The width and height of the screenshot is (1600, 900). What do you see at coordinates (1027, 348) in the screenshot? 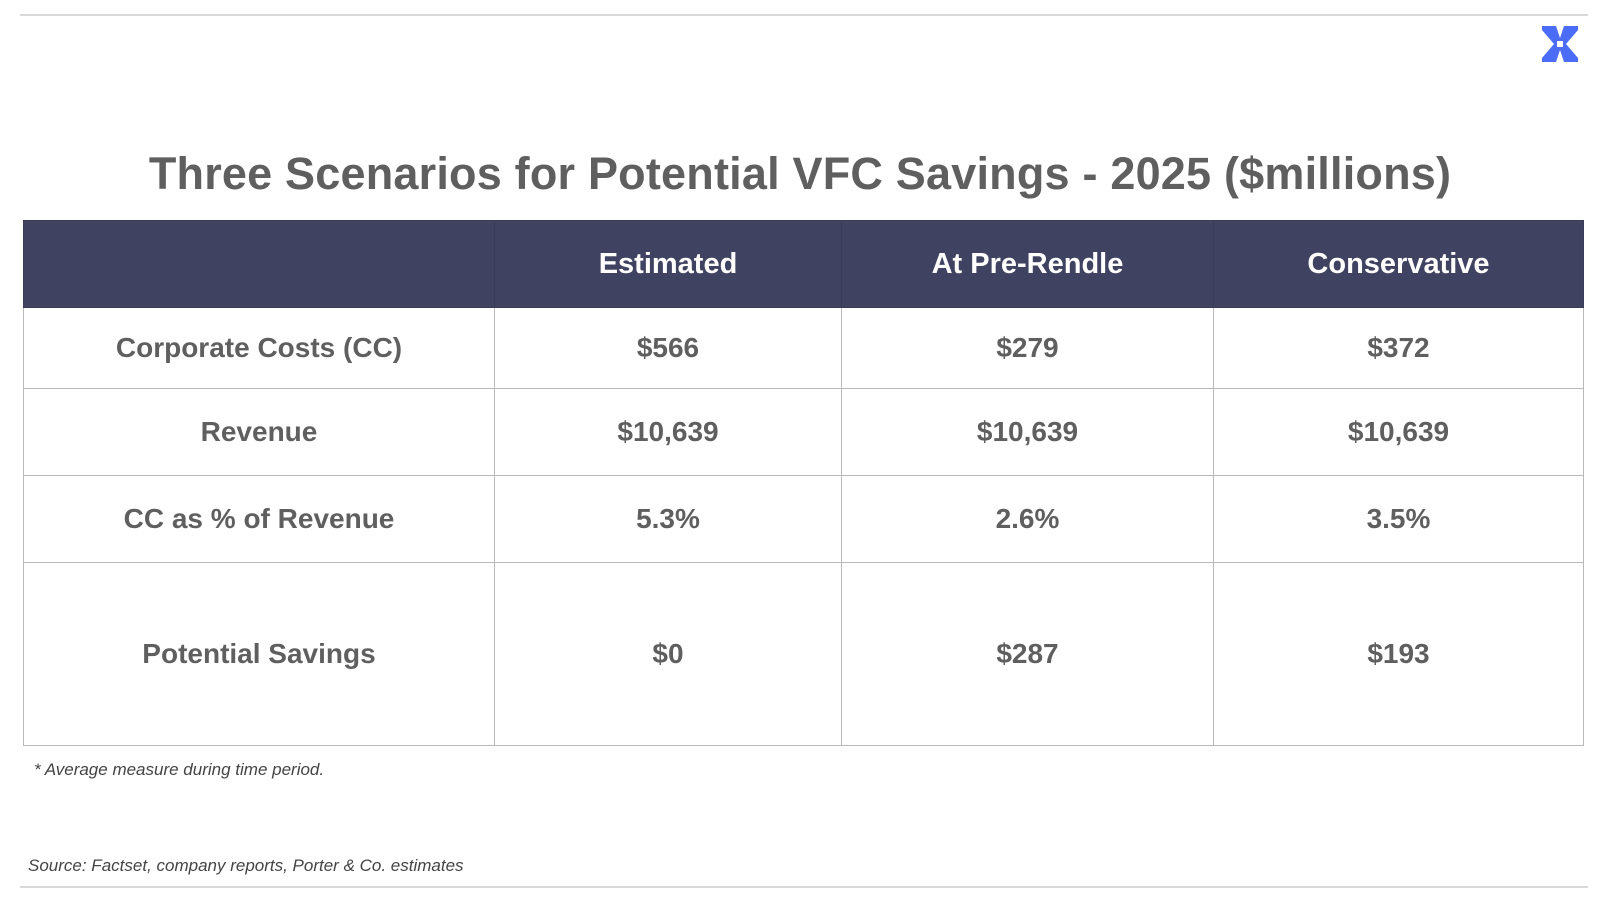
I see `table-cell: $279` at bounding box center [1027, 348].